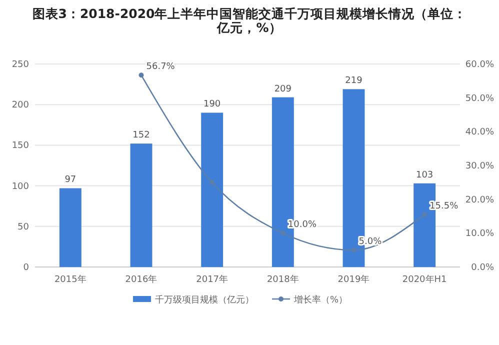  What do you see at coordinates (320, 300) in the screenshot?
I see `legend-label: 增长率（%）` at bounding box center [320, 300].